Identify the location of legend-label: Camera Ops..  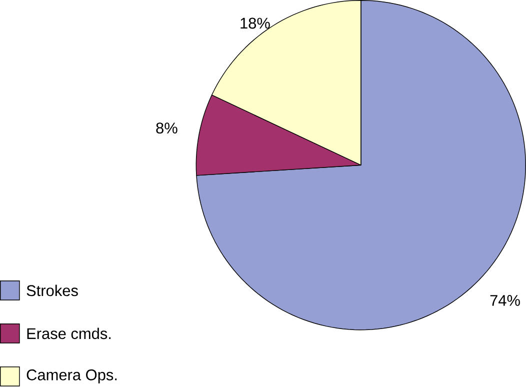
(71, 376).